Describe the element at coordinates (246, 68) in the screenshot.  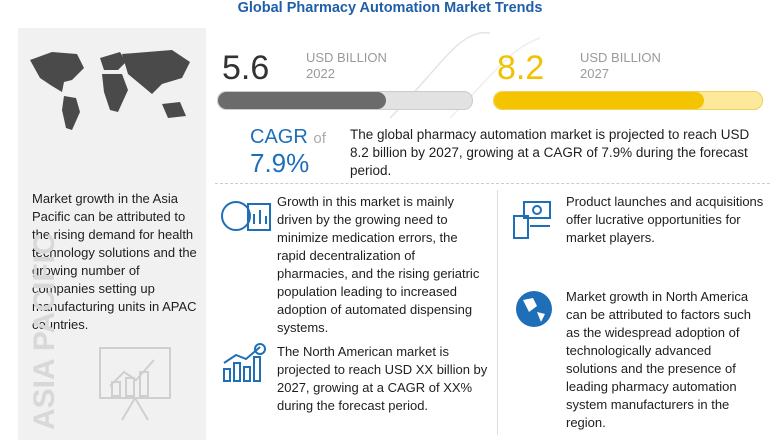
I see `stat-value: 5.6` at that location.